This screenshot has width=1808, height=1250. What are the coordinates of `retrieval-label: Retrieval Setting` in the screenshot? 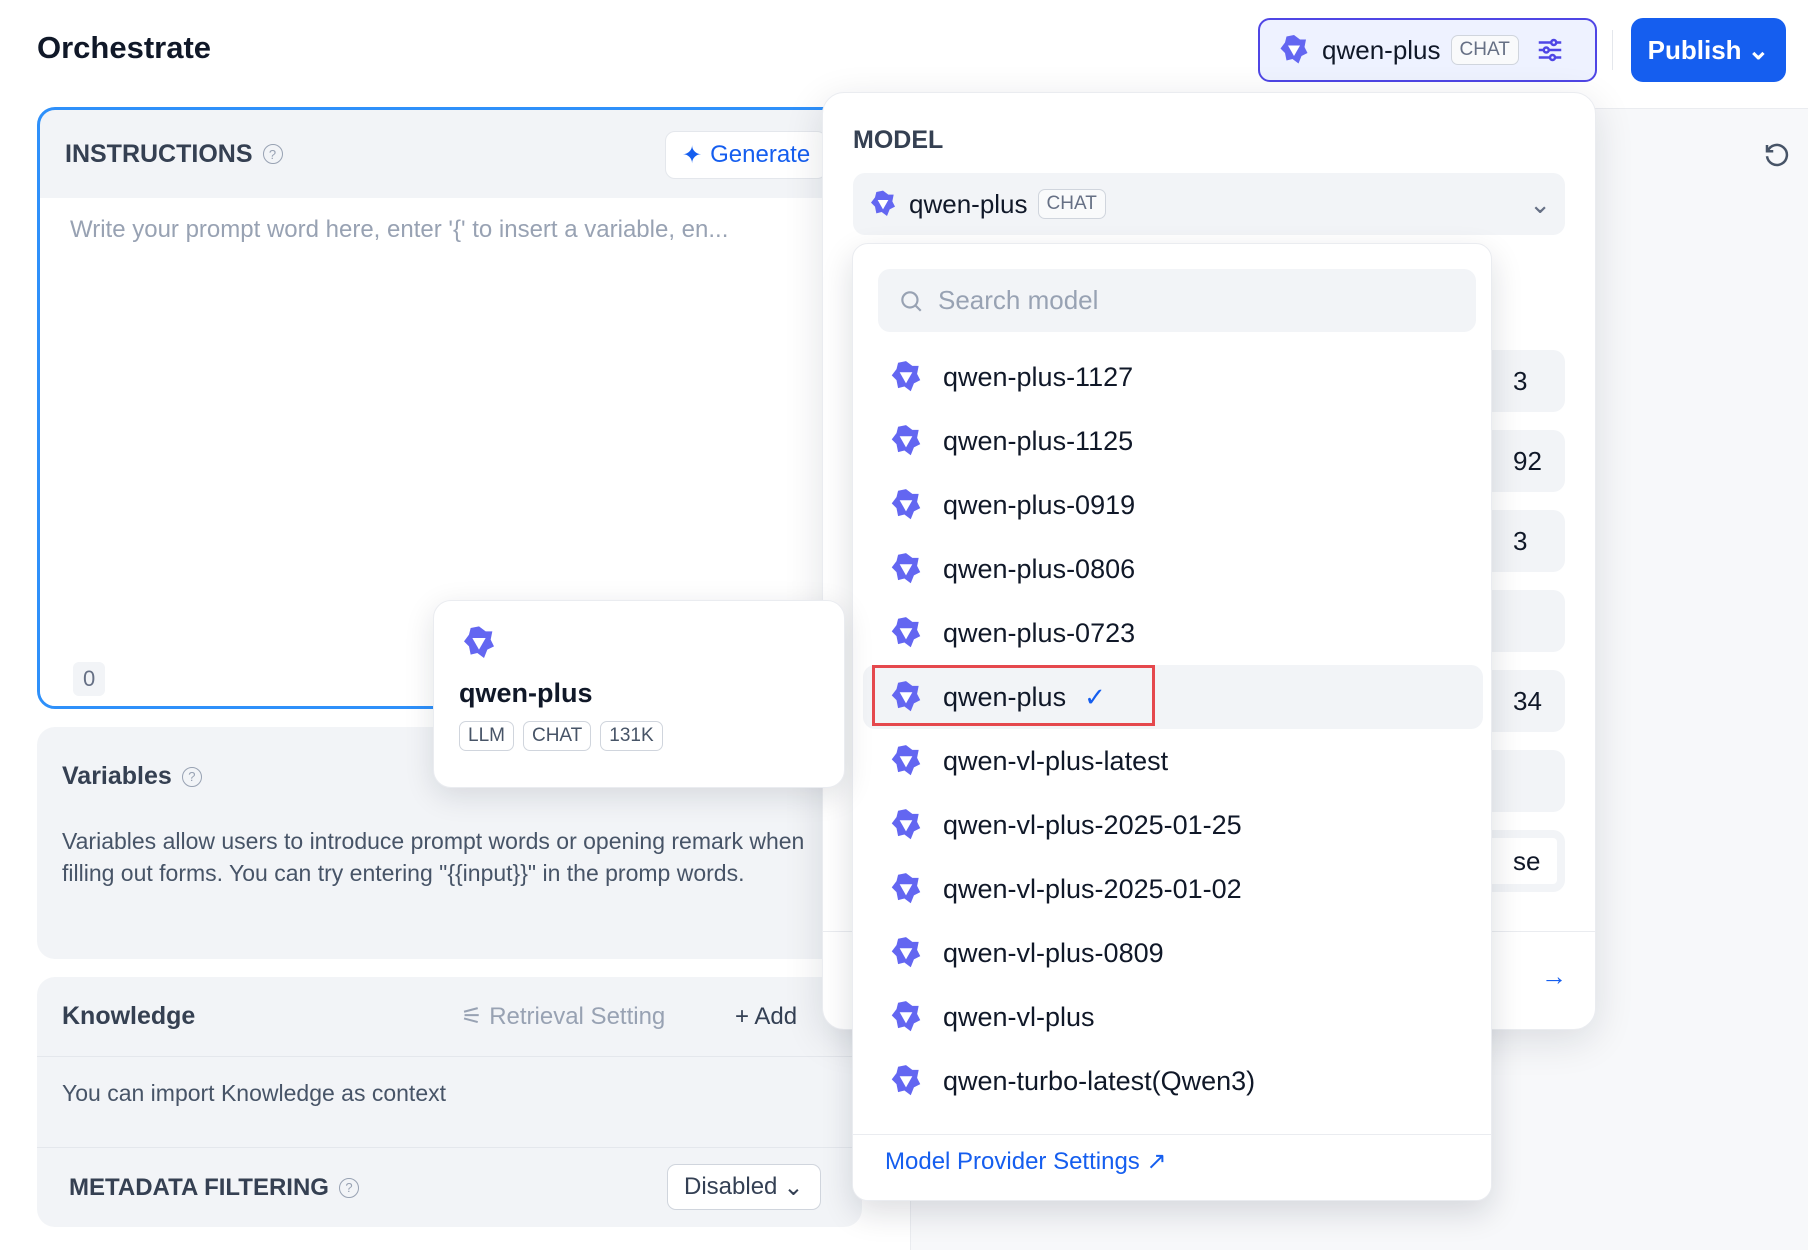 It's located at (577, 1016).